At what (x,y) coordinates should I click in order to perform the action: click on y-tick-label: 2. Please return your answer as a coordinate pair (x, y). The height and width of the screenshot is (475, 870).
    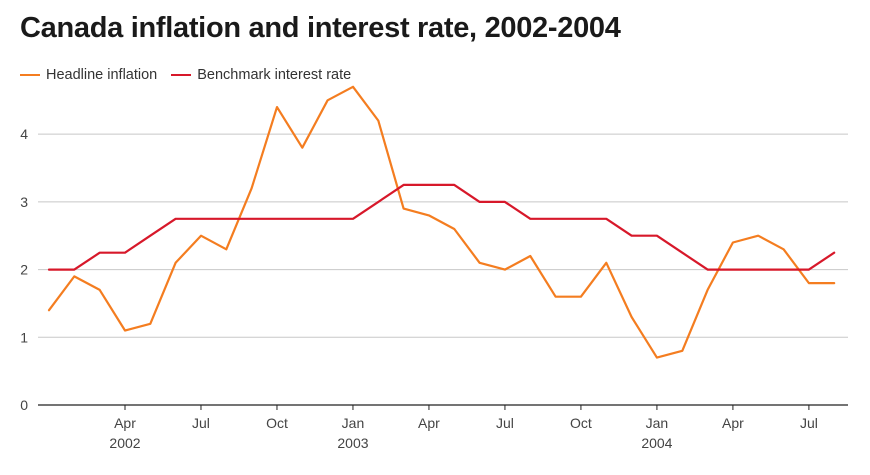
    Looking at the image, I should click on (24, 270).